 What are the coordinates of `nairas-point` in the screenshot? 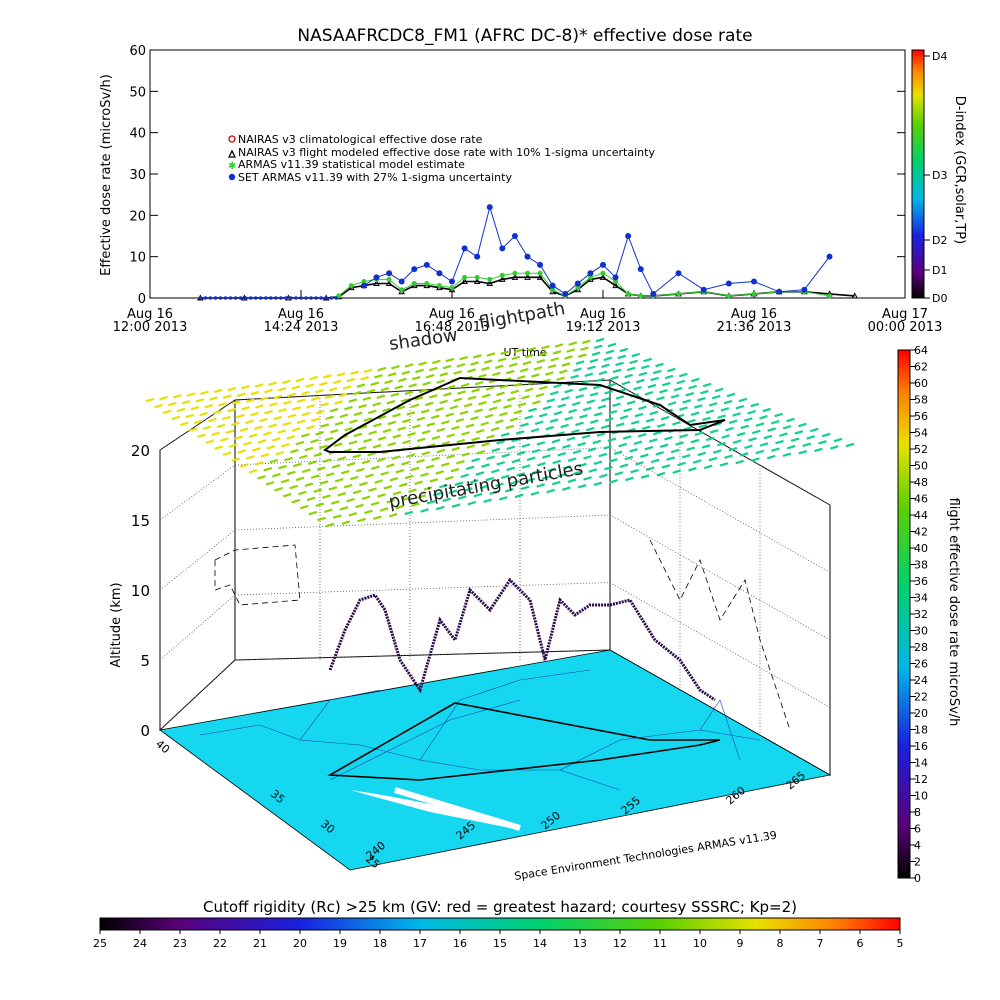 It's located at (502, 278).